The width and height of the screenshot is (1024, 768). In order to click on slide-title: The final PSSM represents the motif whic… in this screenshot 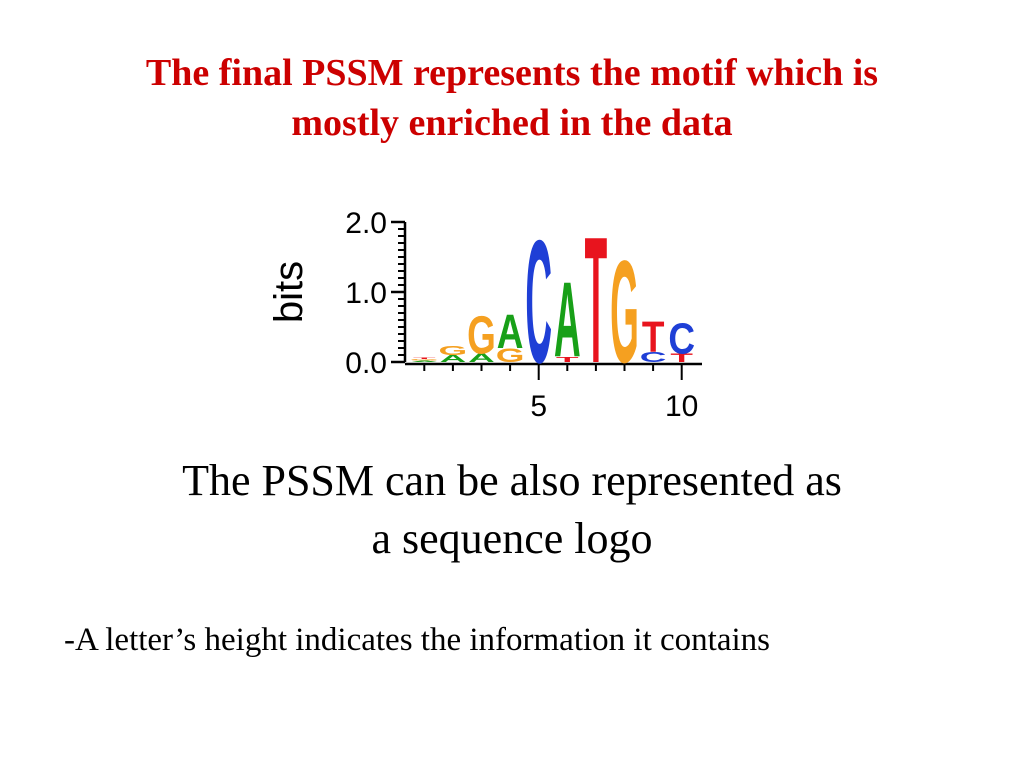, I will do `click(512, 98)`.